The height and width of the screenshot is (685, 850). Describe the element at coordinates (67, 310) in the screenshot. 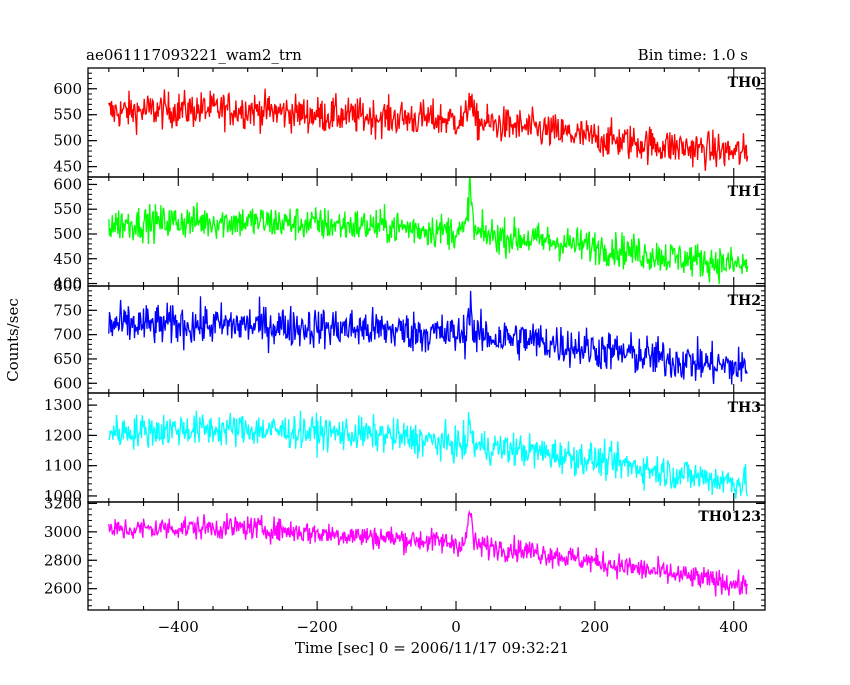

I see `y-tick-label: 750` at that location.